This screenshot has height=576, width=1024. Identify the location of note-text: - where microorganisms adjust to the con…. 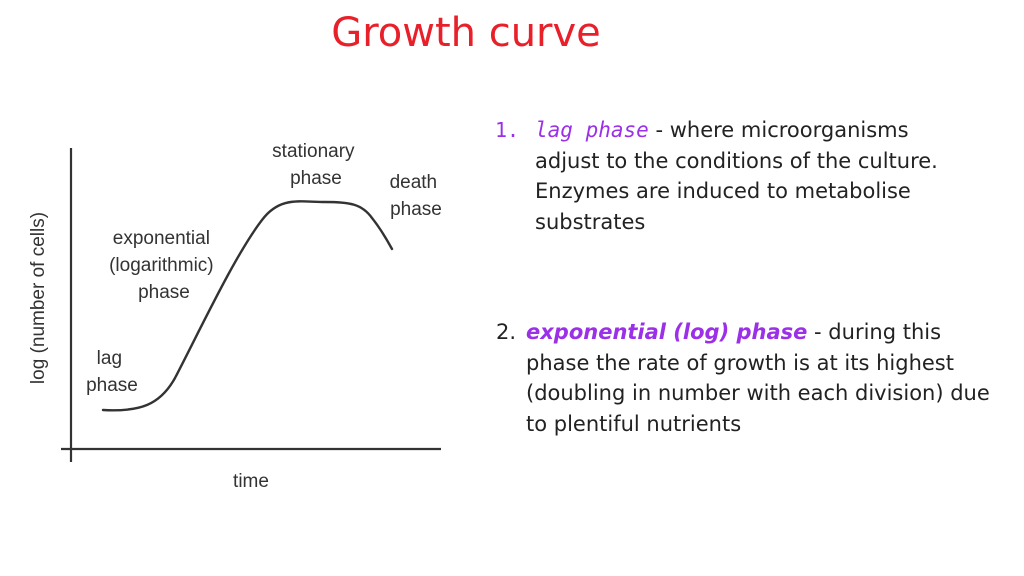
(736, 176).